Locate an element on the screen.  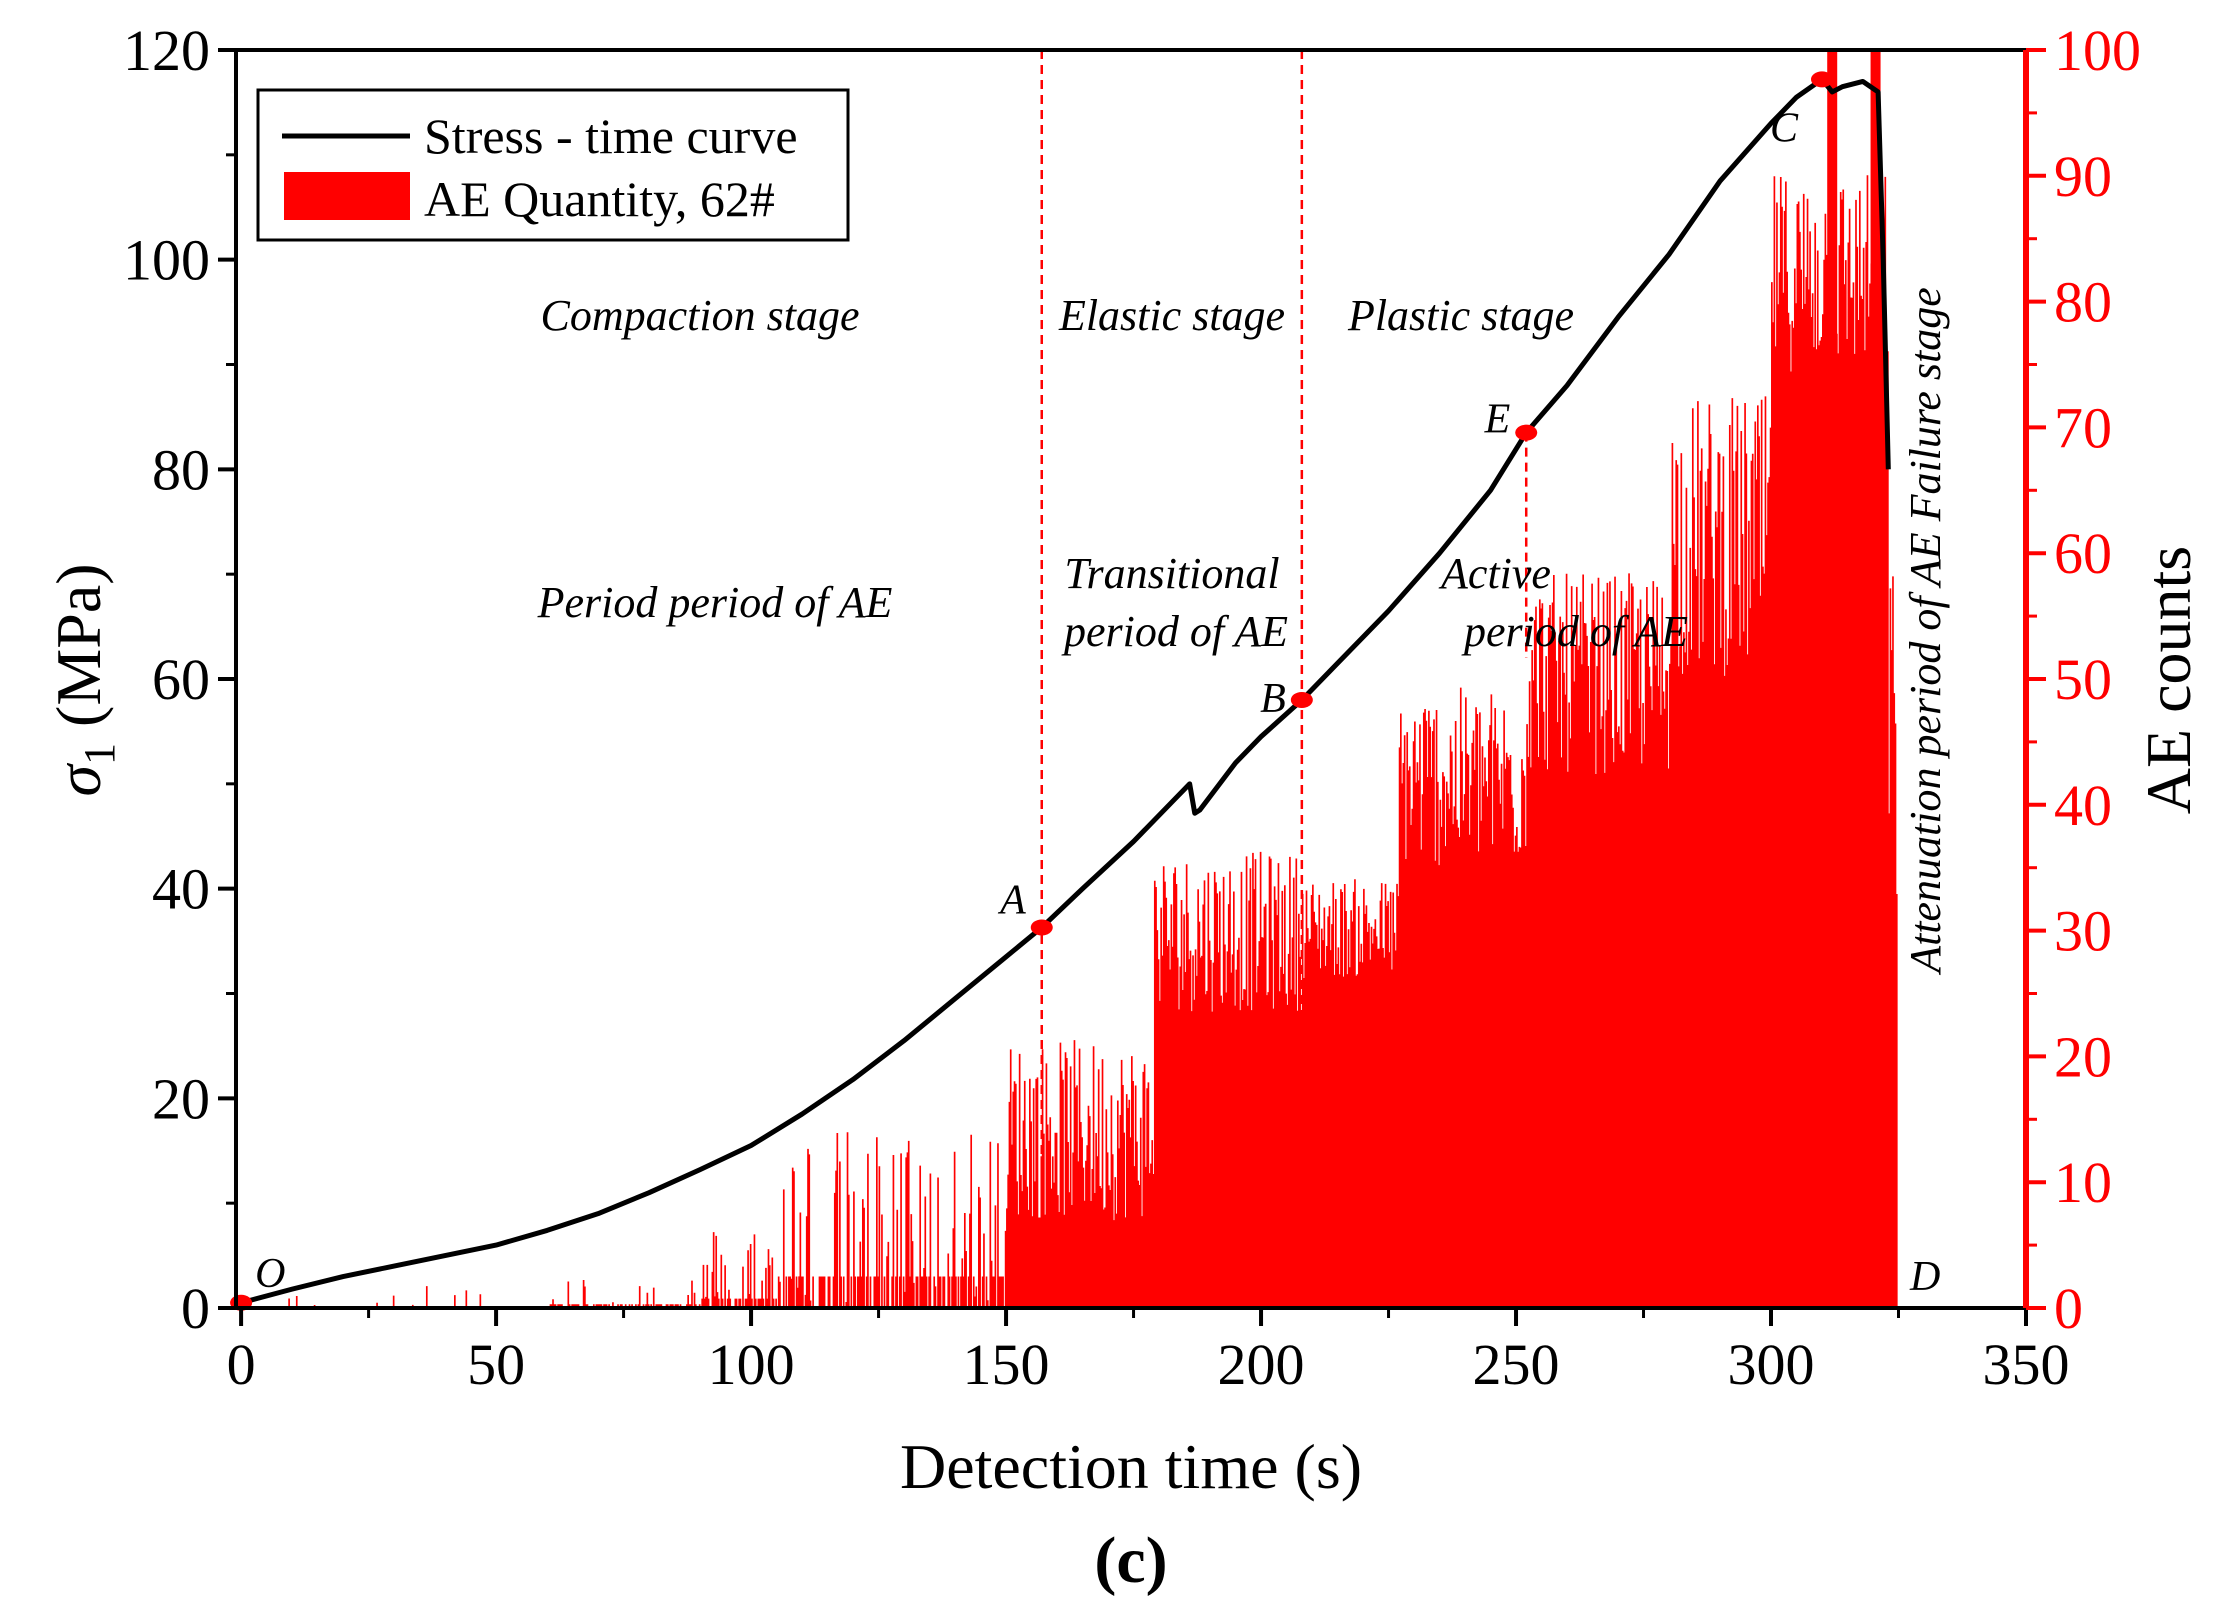
x-axis-label: Detection time (s) is located at coordinates (1131, 1466).